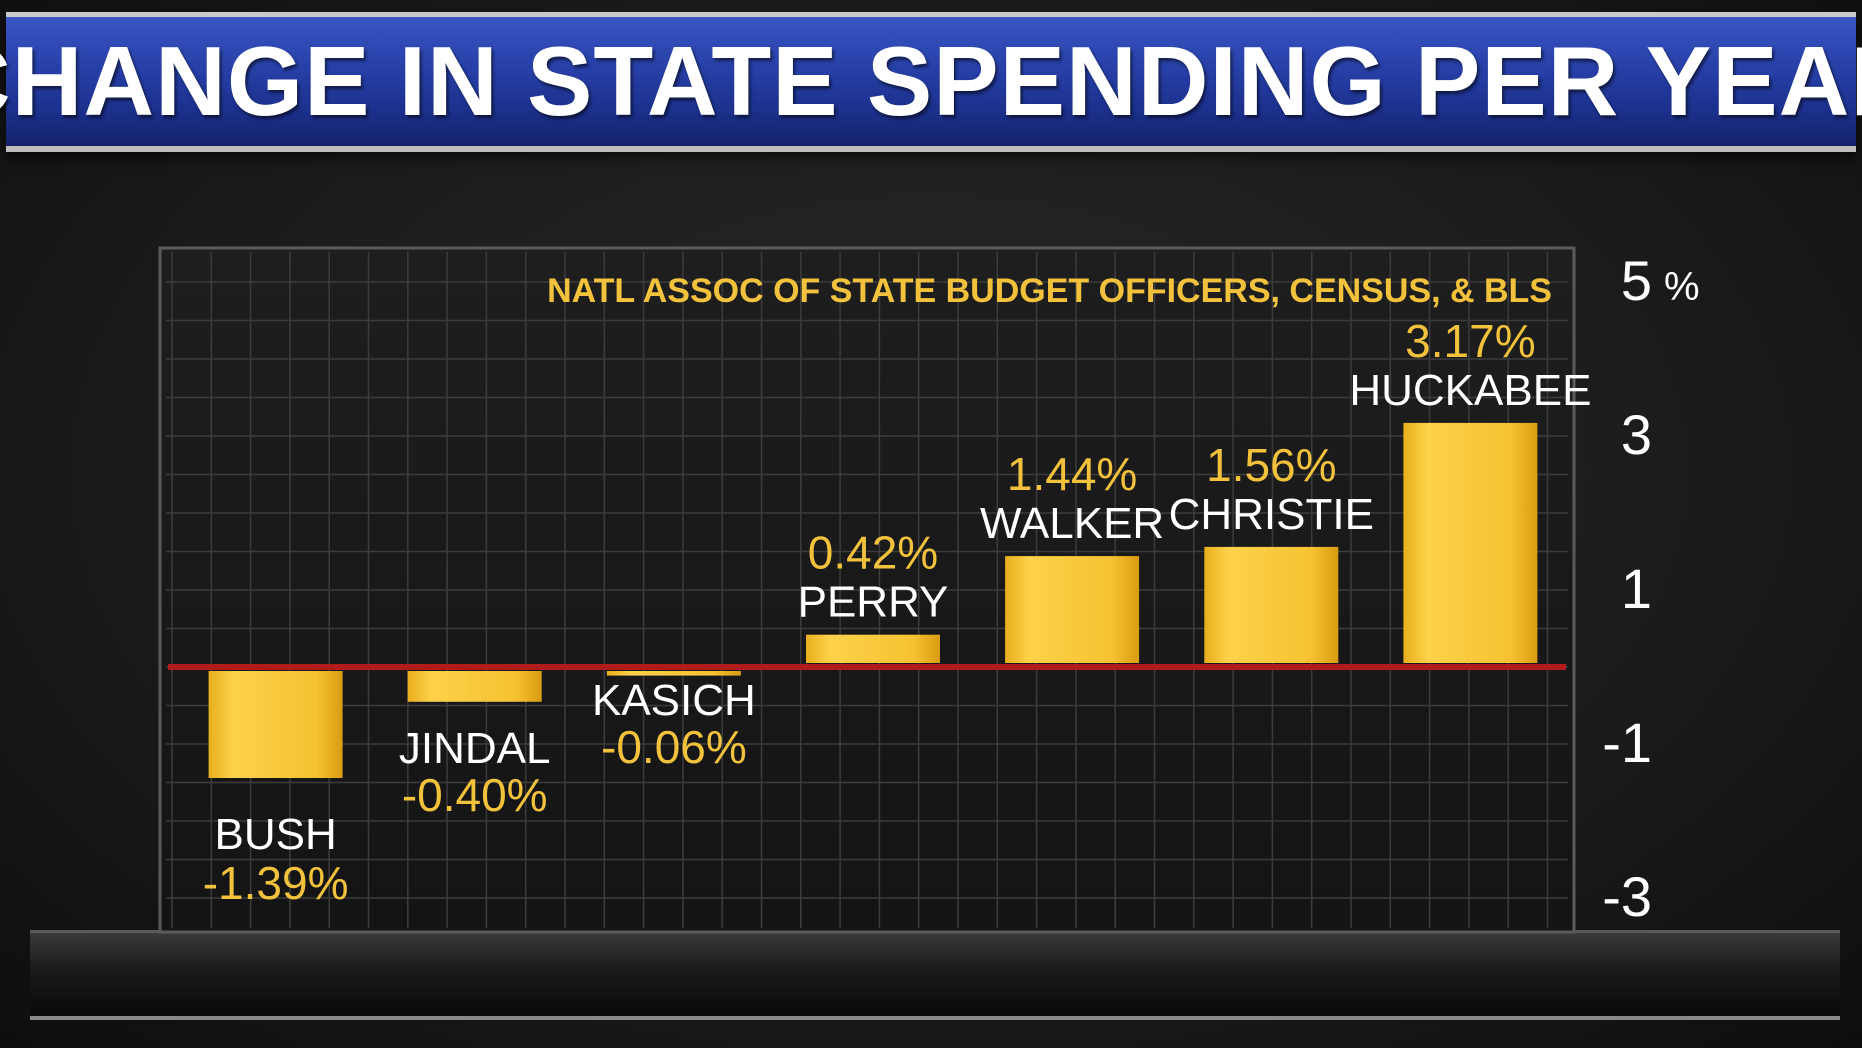 The height and width of the screenshot is (1048, 1862). Describe the element at coordinates (1636, 588) in the screenshot. I see `y-tick-label: 1` at that location.